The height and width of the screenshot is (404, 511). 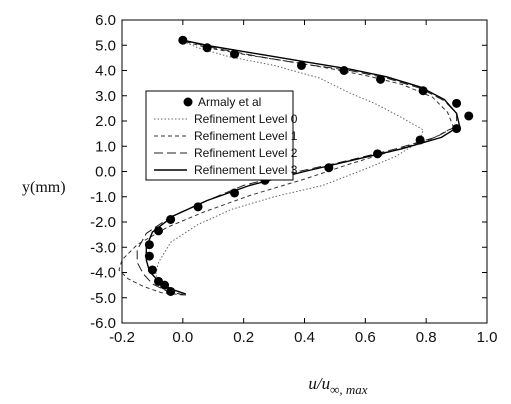 I want to click on x-tick-label: 0.2, so click(x=243, y=337).